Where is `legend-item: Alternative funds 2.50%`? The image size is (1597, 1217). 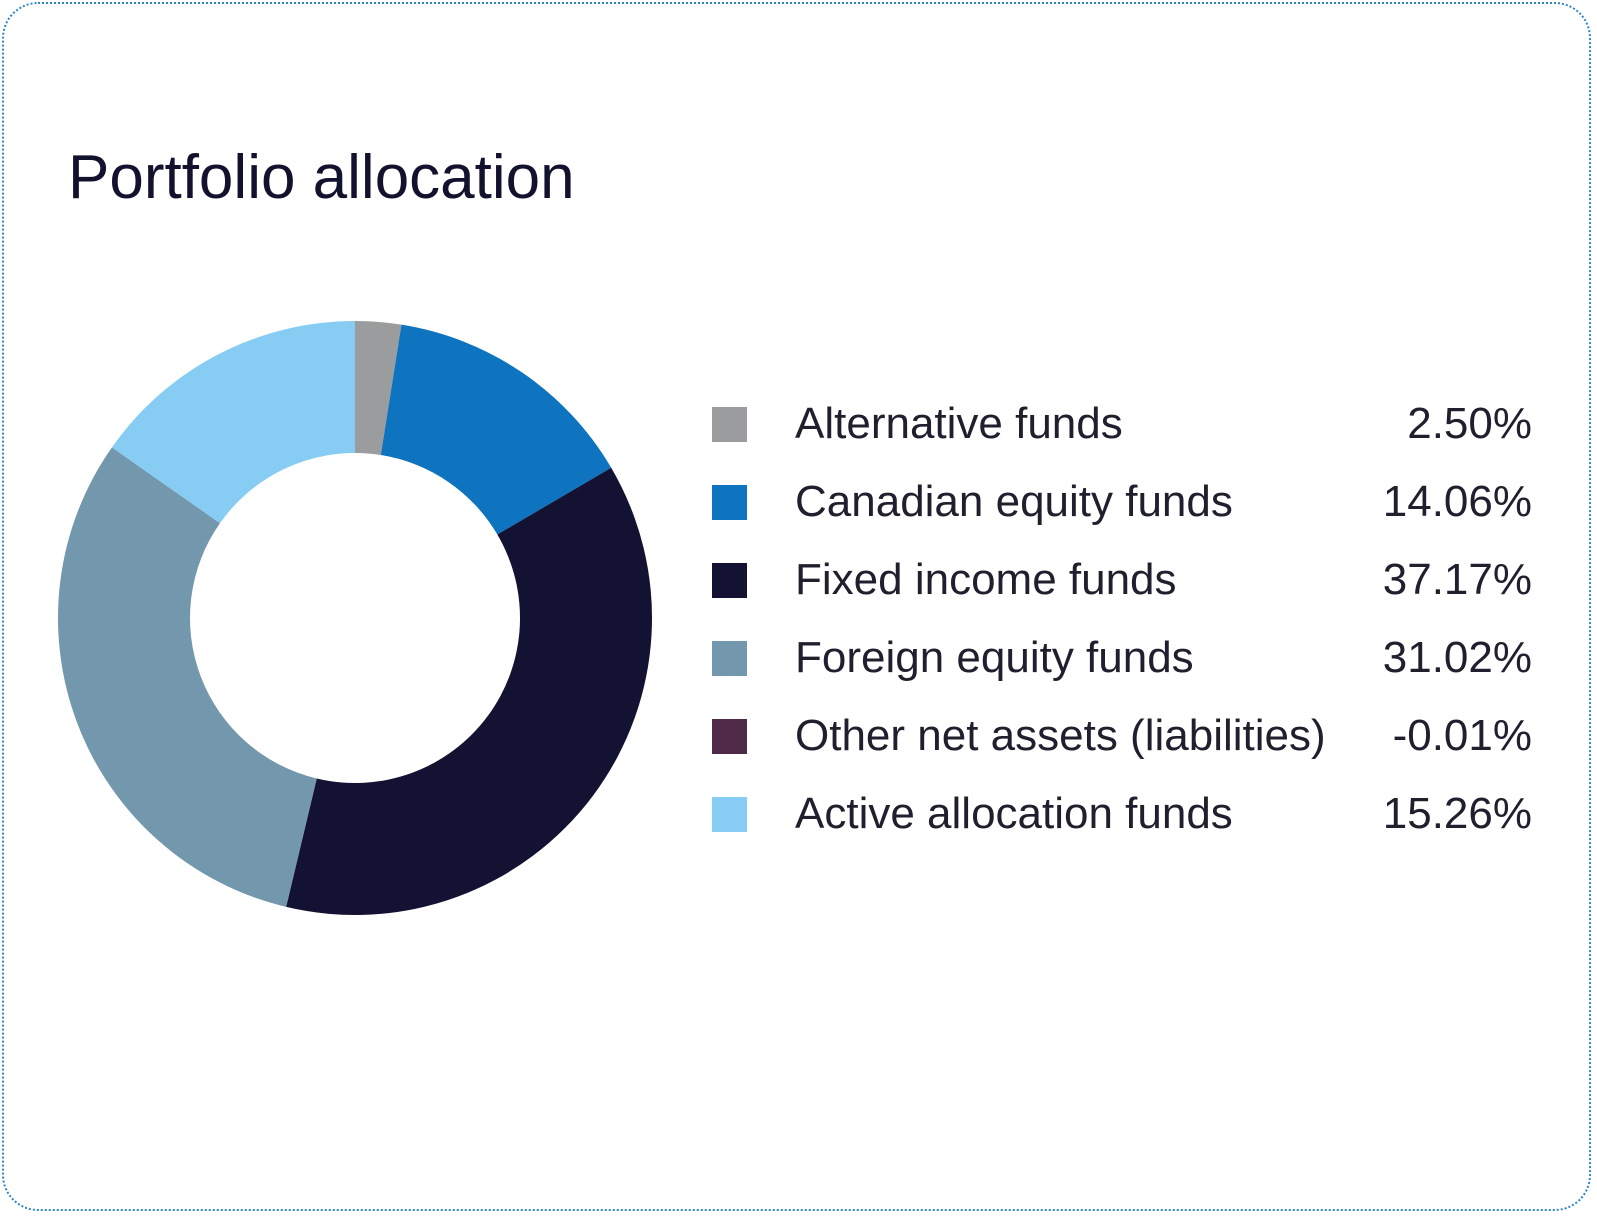
legend-item: Alternative funds 2.50% is located at coordinates (1122, 424).